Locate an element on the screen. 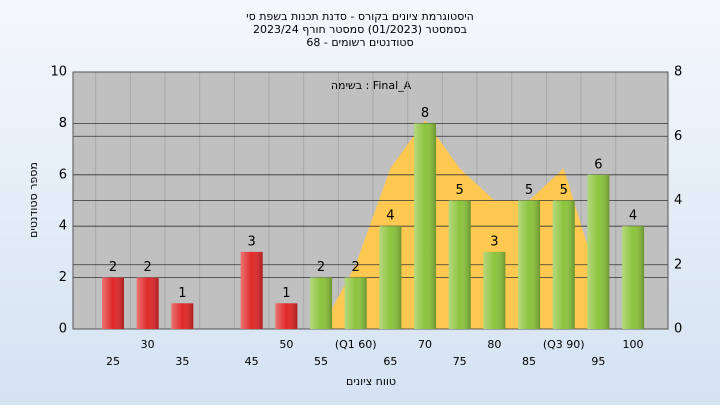 The width and height of the screenshot is (720, 409). annotation: בשימה : Final_A is located at coordinates (371, 85).